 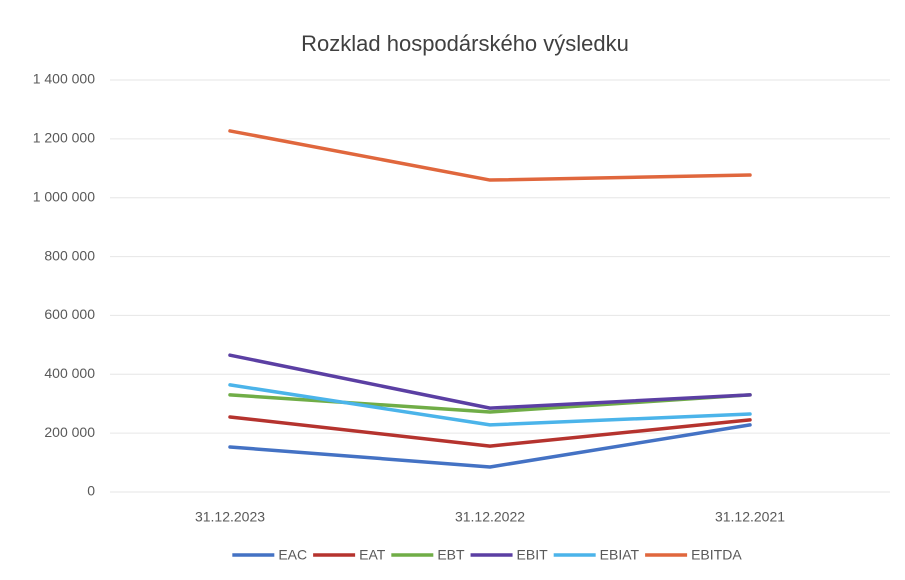 What do you see at coordinates (292, 555) in the screenshot?
I see `legend-label: EAC` at bounding box center [292, 555].